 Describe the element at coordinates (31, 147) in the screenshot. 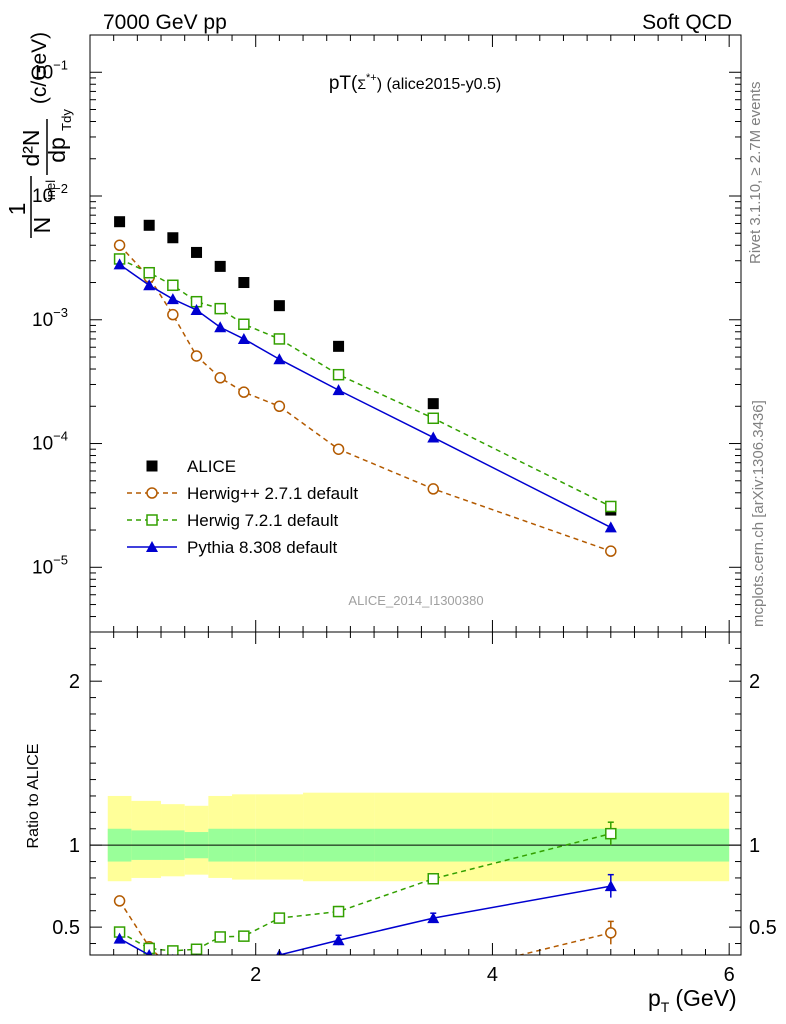

I see `ylabel-dn: d²N` at that location.